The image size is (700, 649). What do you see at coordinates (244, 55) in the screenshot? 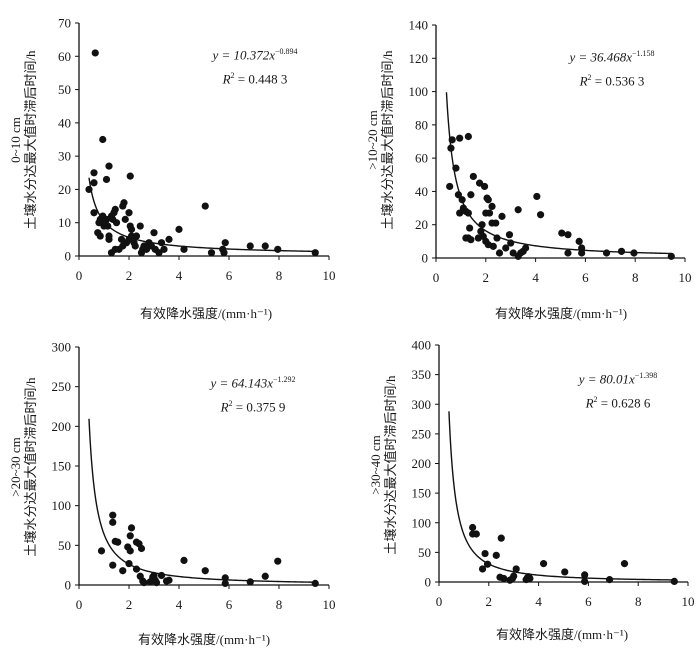
I see `equation-prefix: y = 10.372x` at bounding box center [244, 55].